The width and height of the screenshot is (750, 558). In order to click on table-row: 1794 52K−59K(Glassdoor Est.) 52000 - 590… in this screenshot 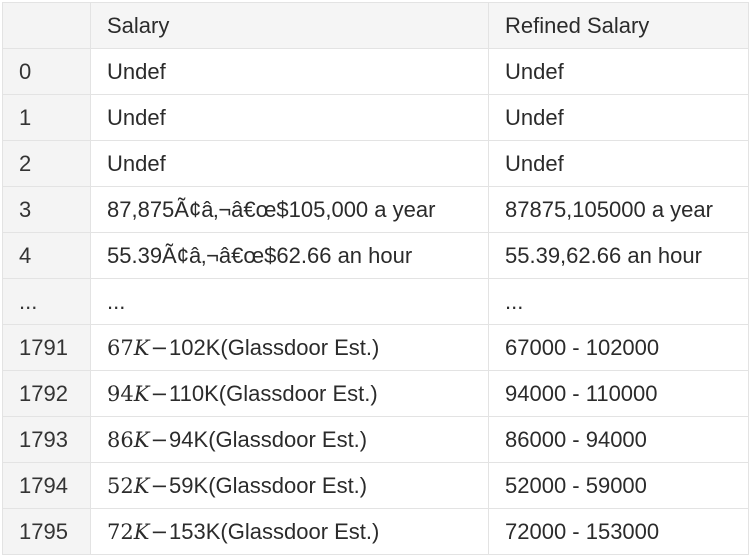, I will do `click(375, 485)`.